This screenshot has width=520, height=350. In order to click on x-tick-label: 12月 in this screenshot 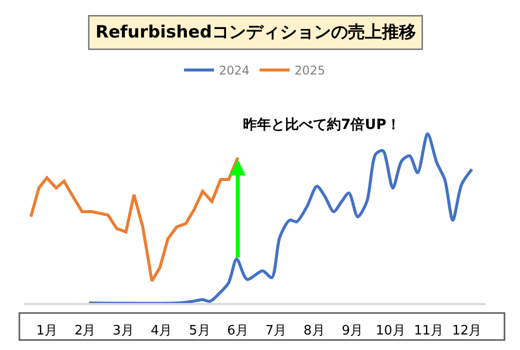, I will do `click(467, 330)`.